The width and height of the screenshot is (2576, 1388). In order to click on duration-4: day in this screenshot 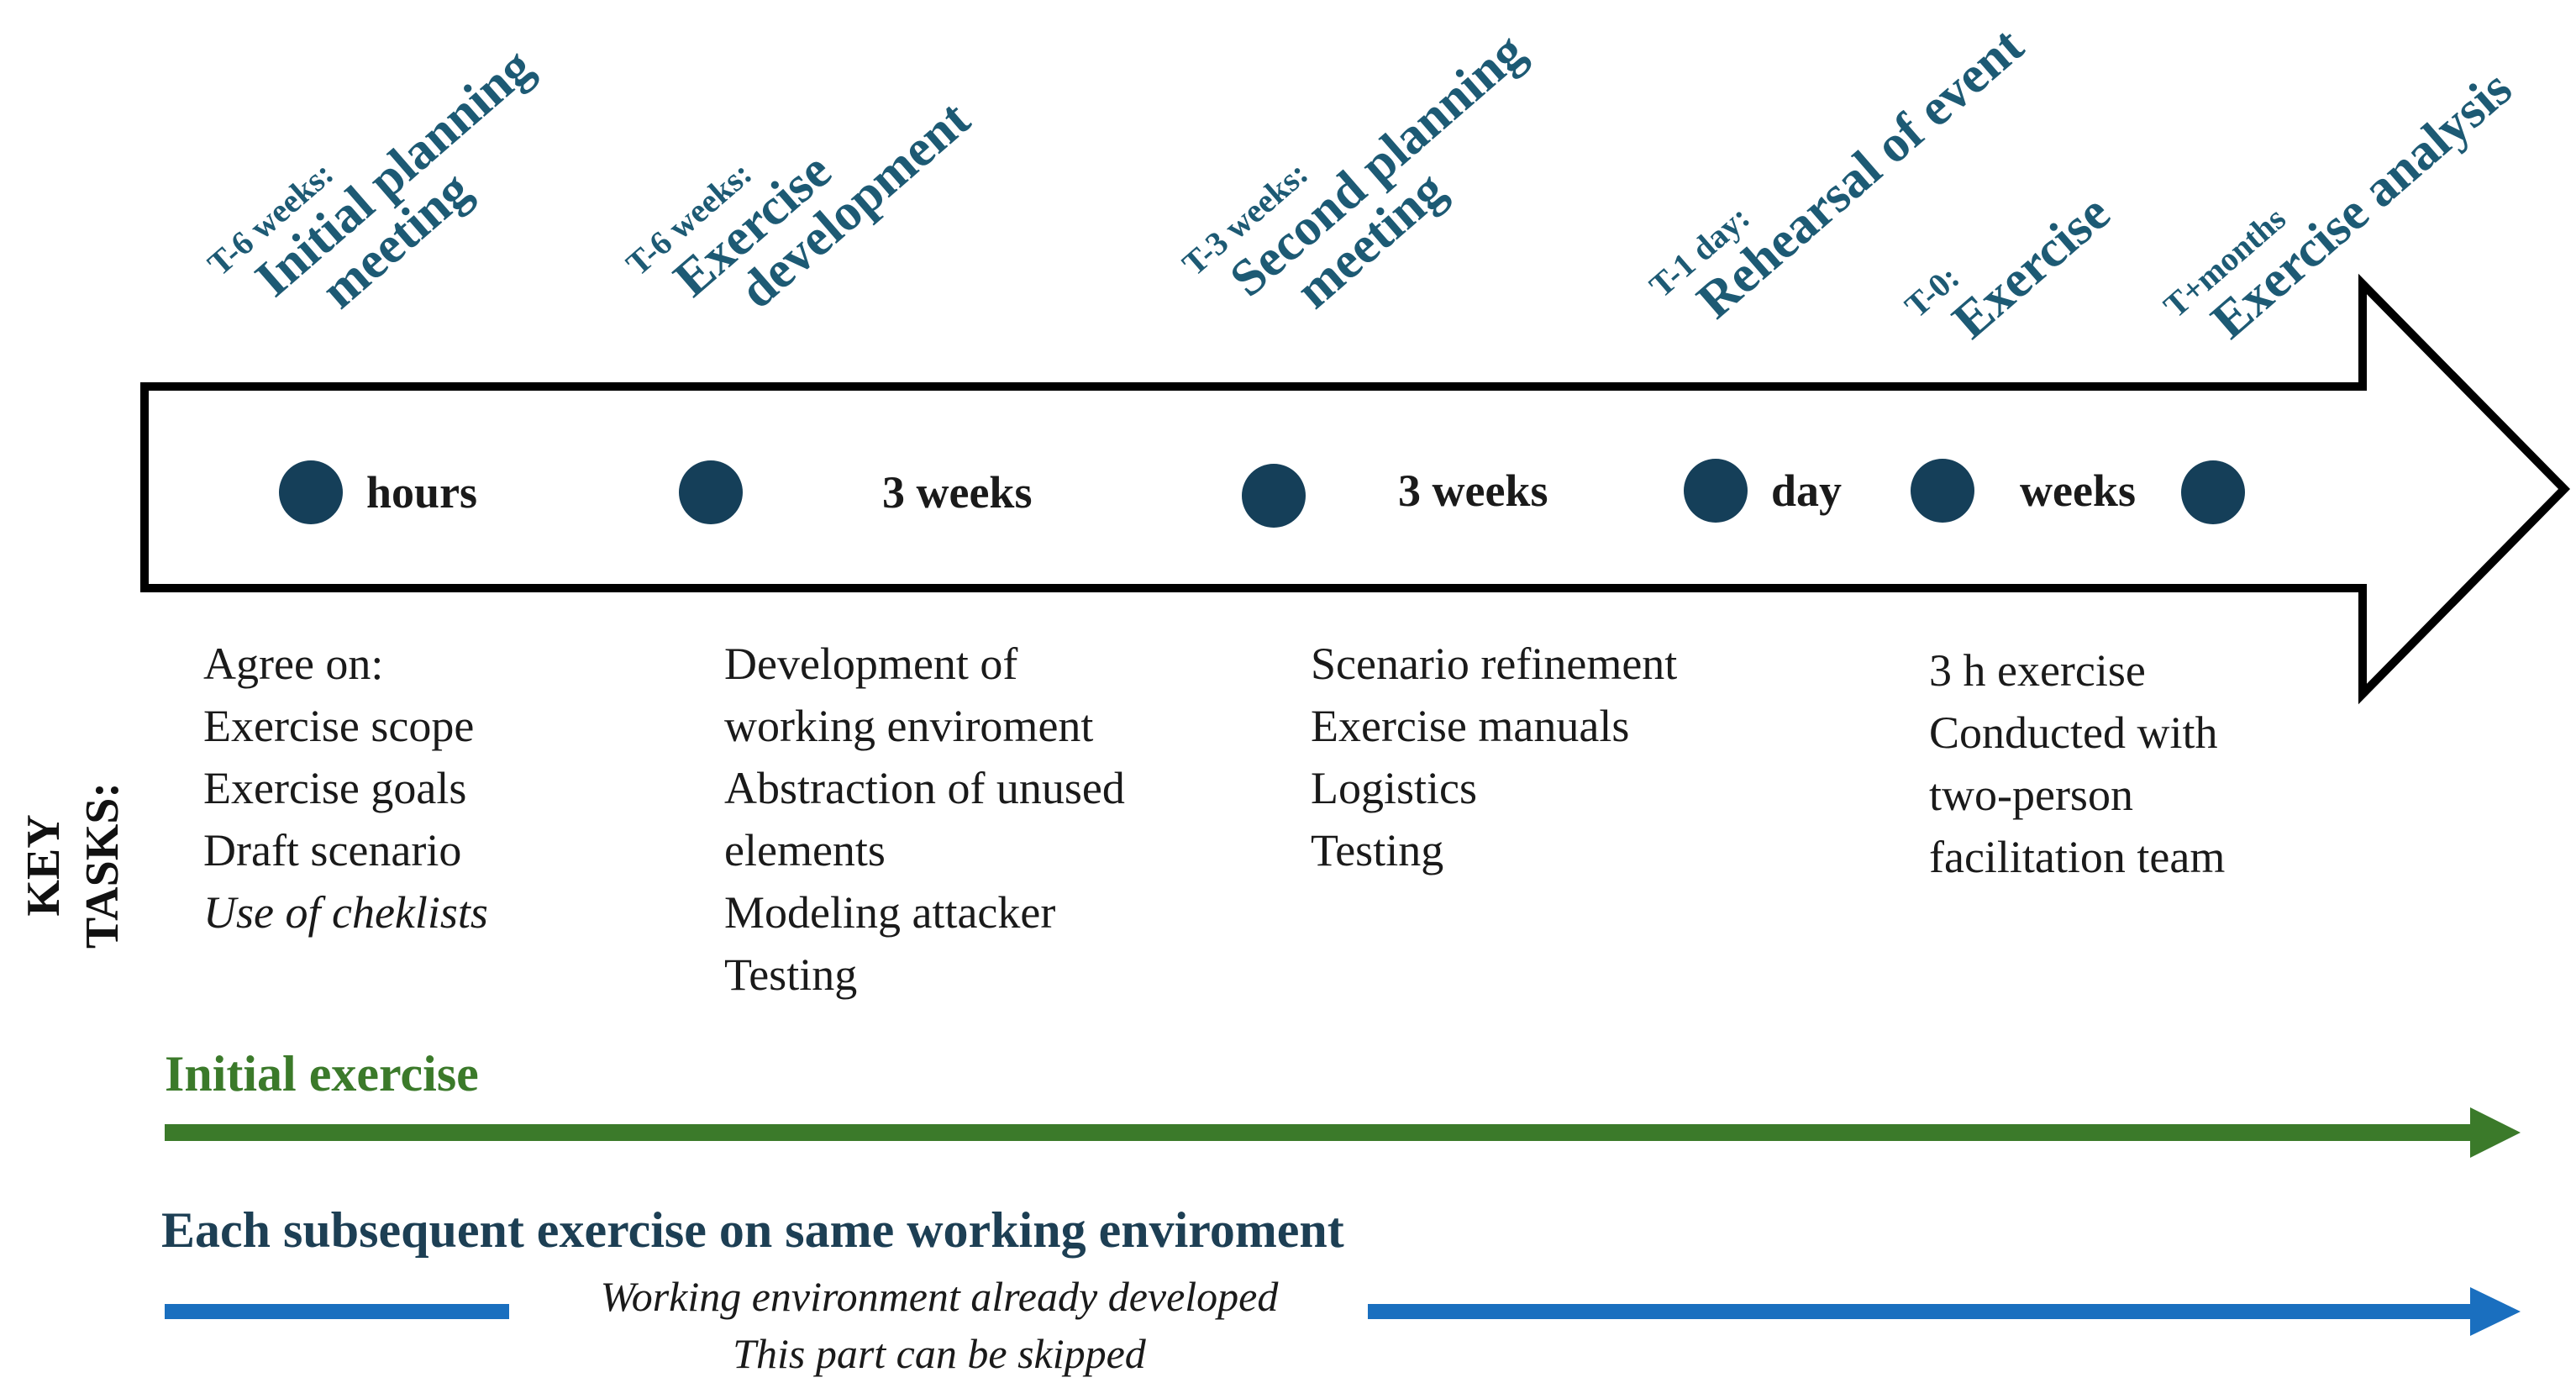, I will do `click(1806, 490)`.